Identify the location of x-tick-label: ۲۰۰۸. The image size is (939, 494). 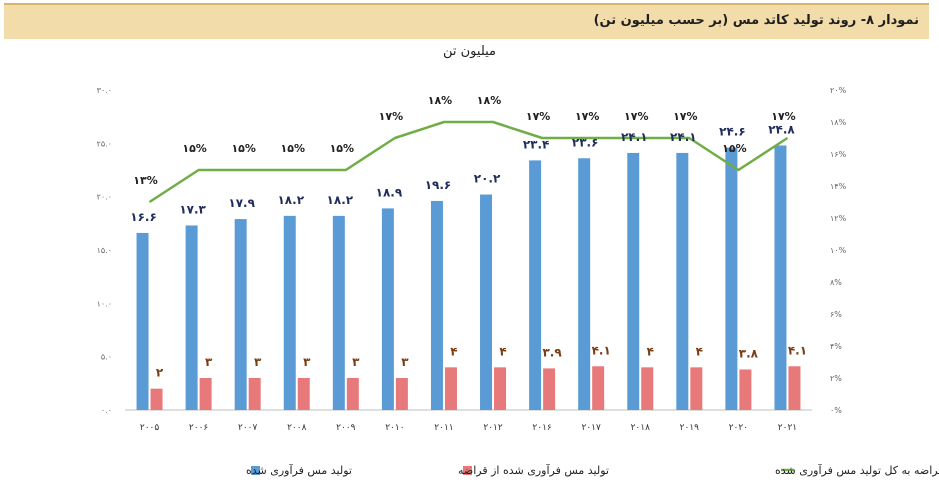
(297, 428).